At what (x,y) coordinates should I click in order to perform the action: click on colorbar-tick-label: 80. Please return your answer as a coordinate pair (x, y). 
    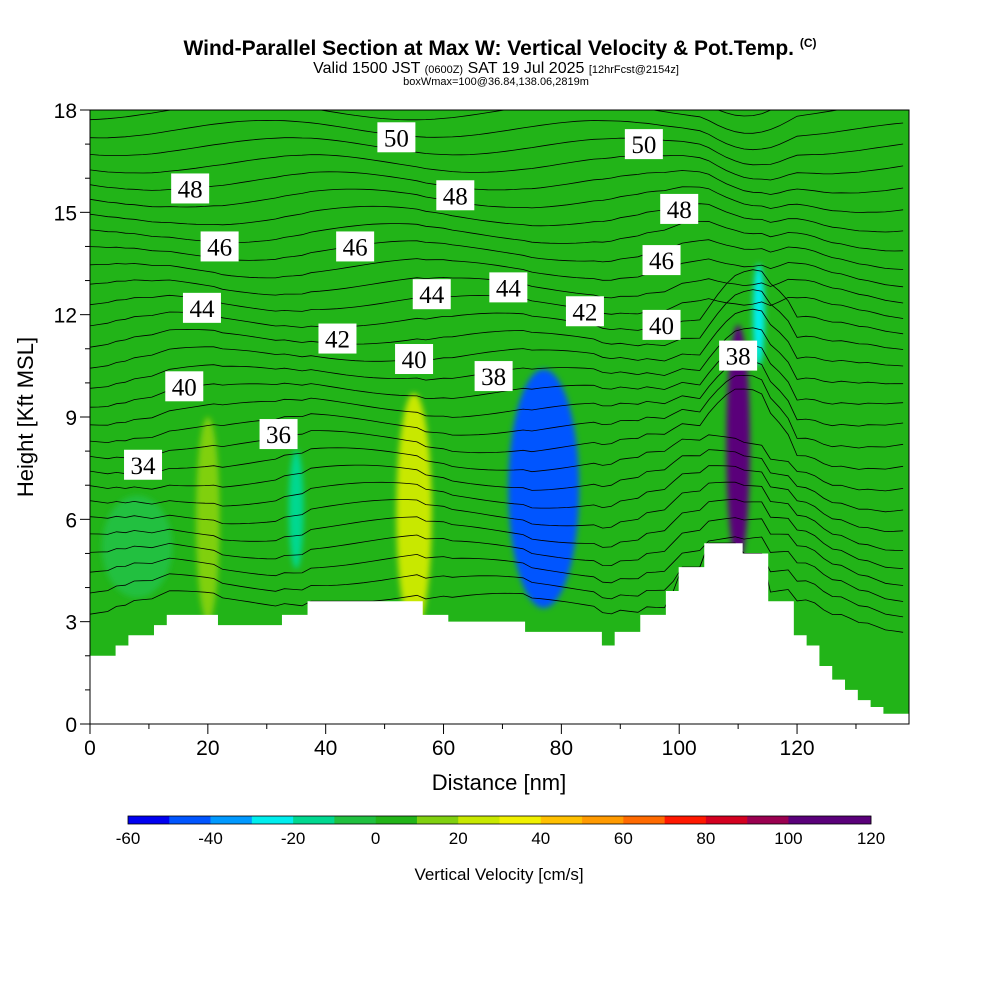
    Looking at the image, I should click on (705, 838).